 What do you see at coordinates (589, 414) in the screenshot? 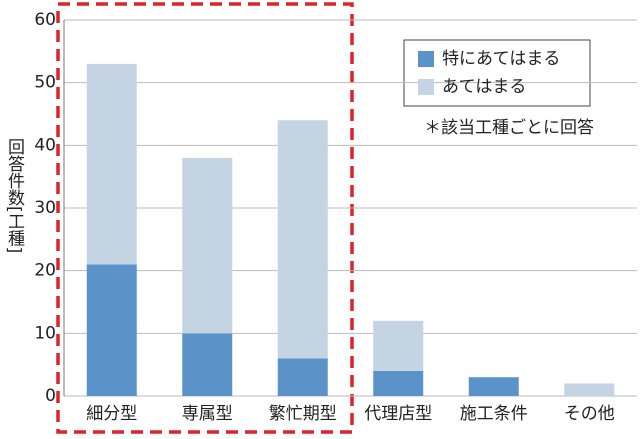
I see `x-tick-label: その他` at bounding box center [589, 414].